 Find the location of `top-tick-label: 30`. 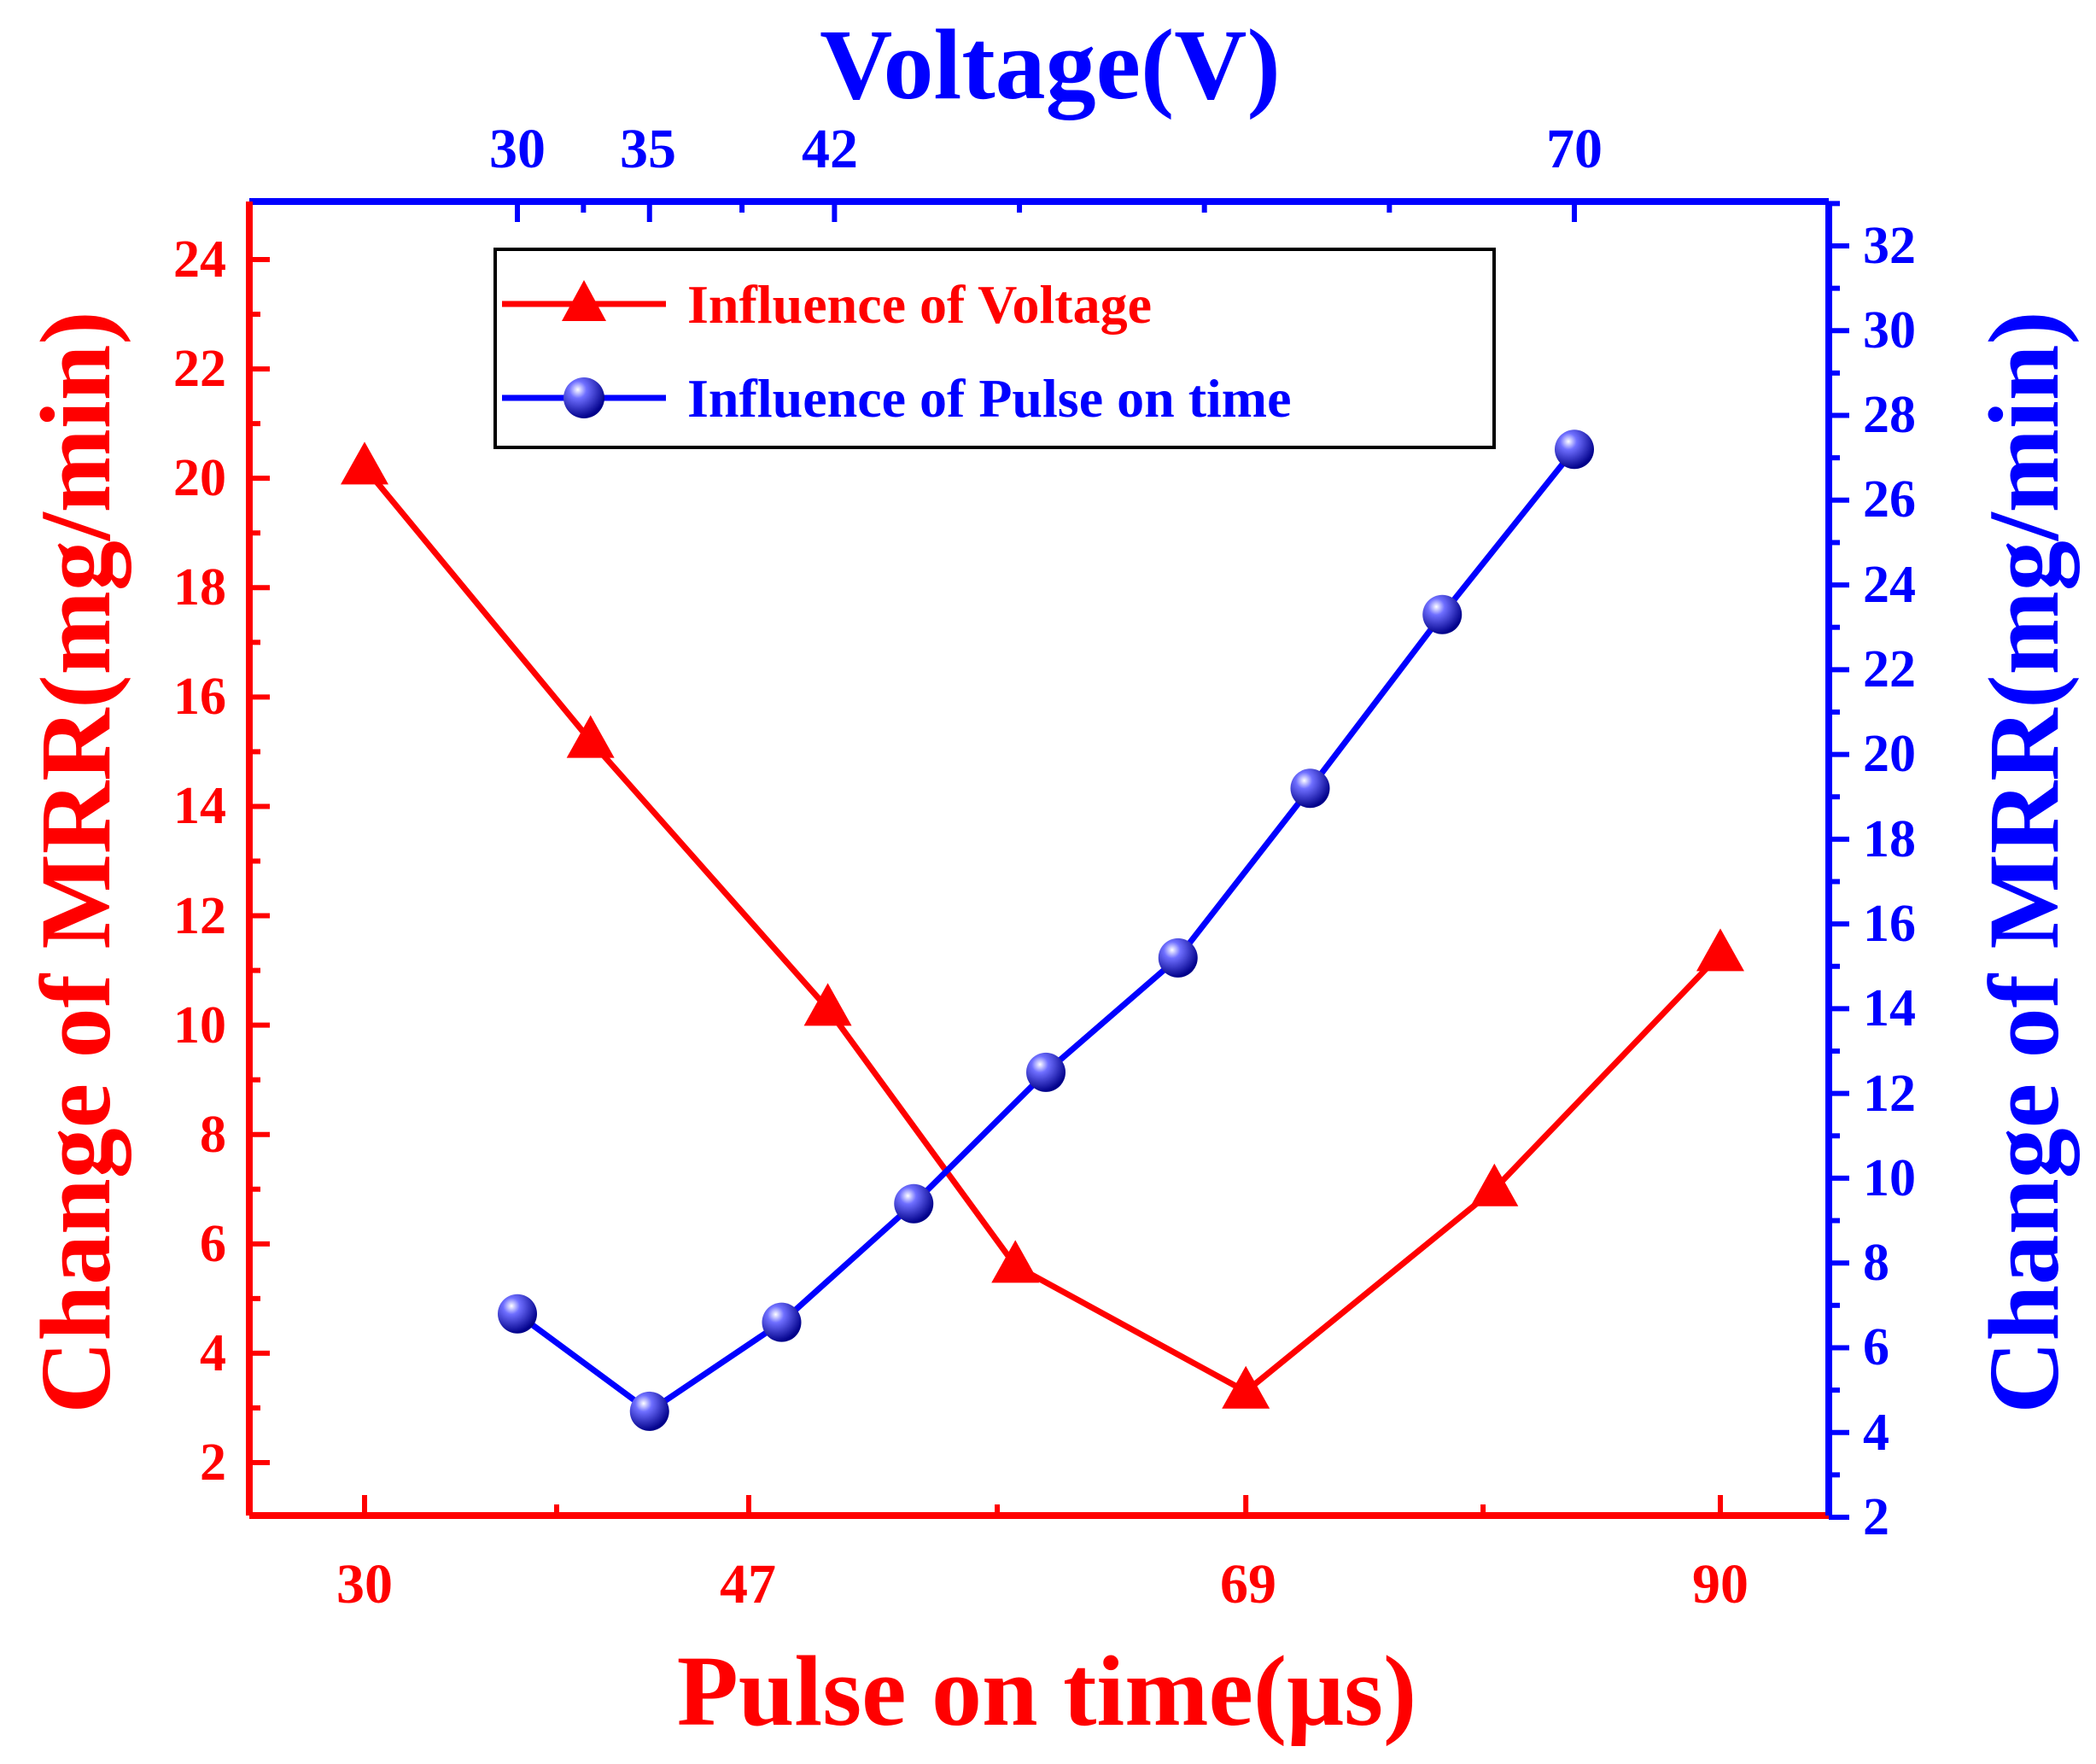

top-tick-label: 30 is located at coordinates (517, 149).